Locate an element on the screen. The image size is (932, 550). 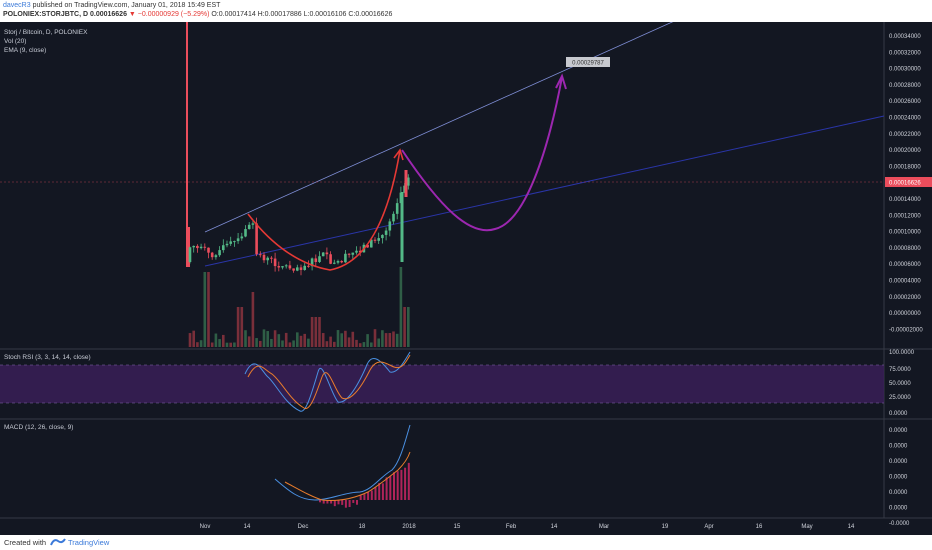
time-axis-label: 18 is located at coordinates (362, 527).